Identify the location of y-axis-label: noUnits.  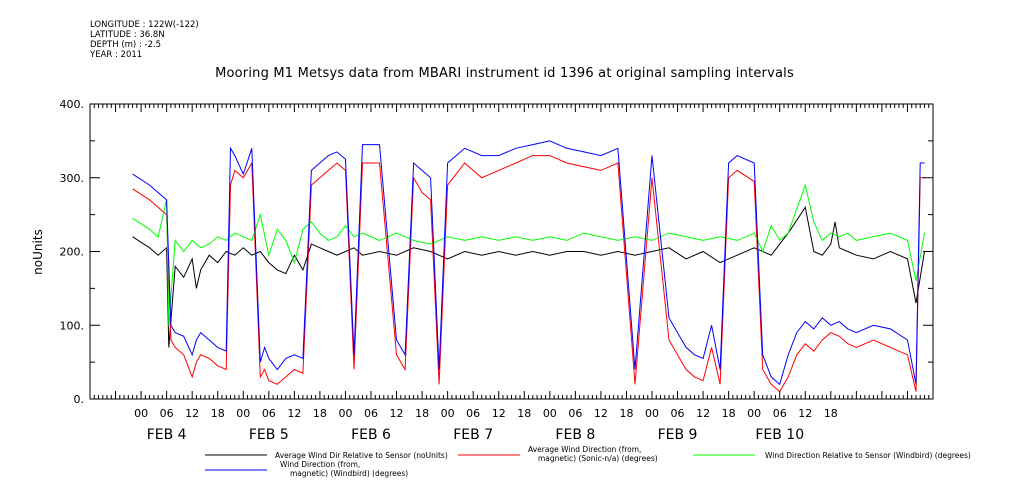
(38, 252).